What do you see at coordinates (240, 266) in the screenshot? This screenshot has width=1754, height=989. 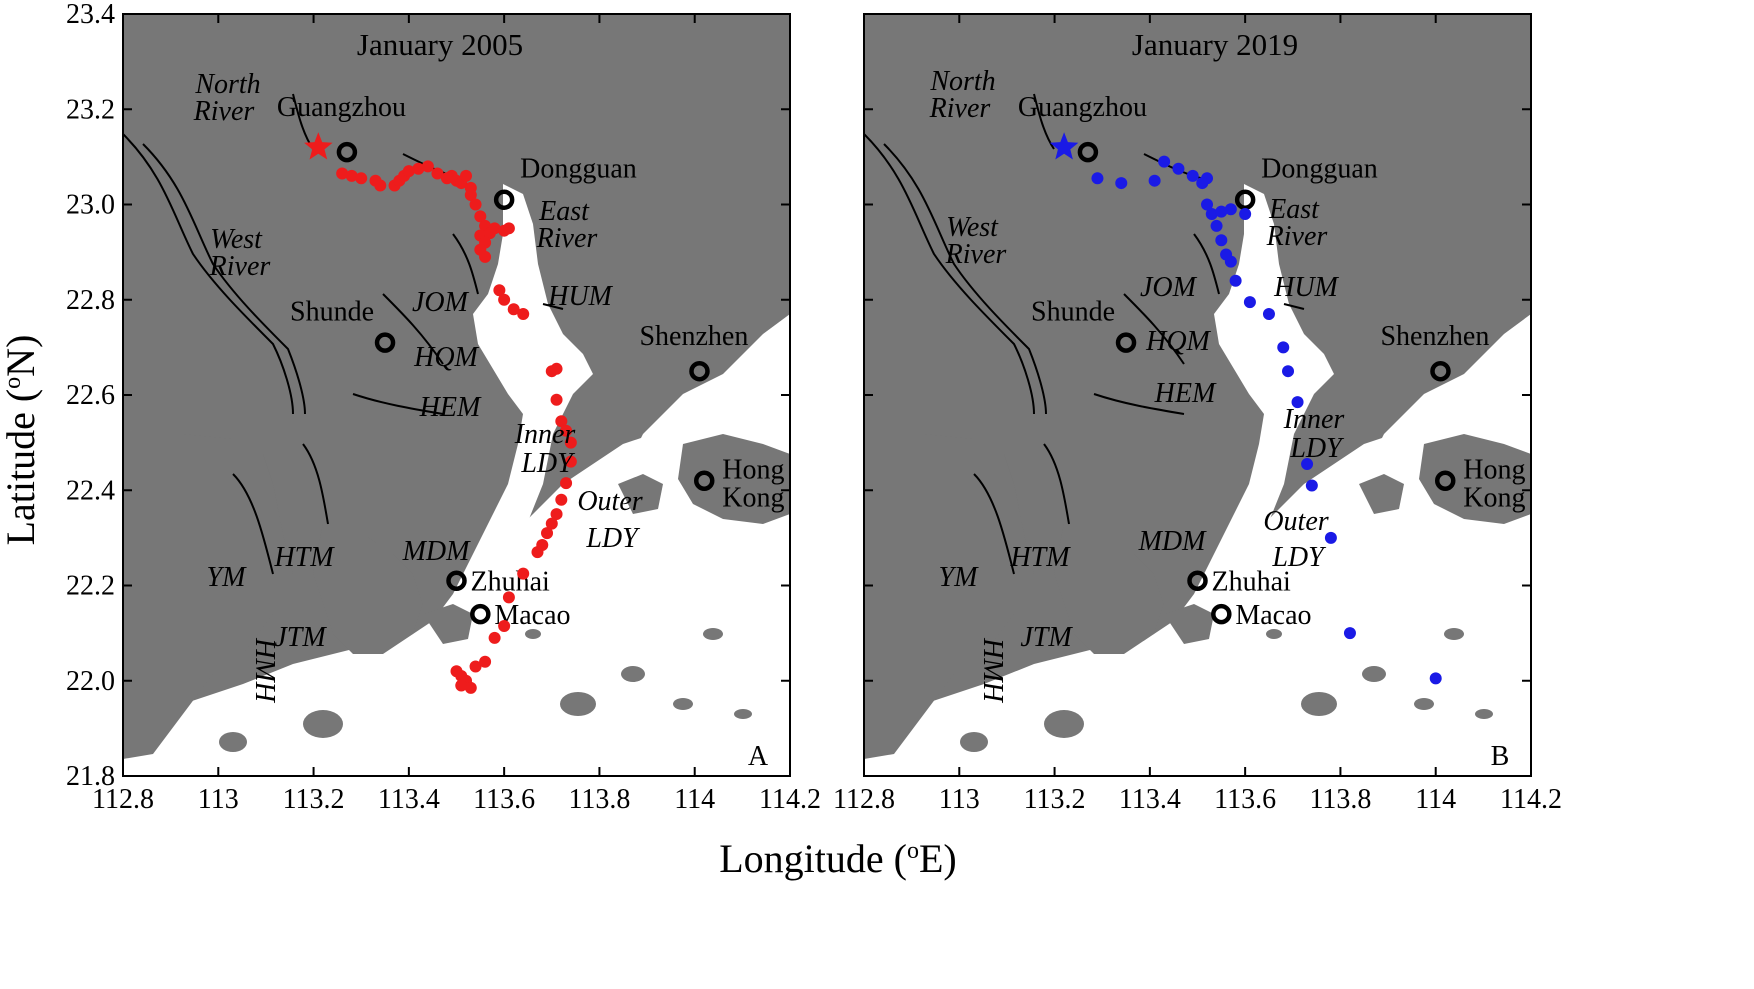 I see `svg-text: River` at bounding box center [240, 266].